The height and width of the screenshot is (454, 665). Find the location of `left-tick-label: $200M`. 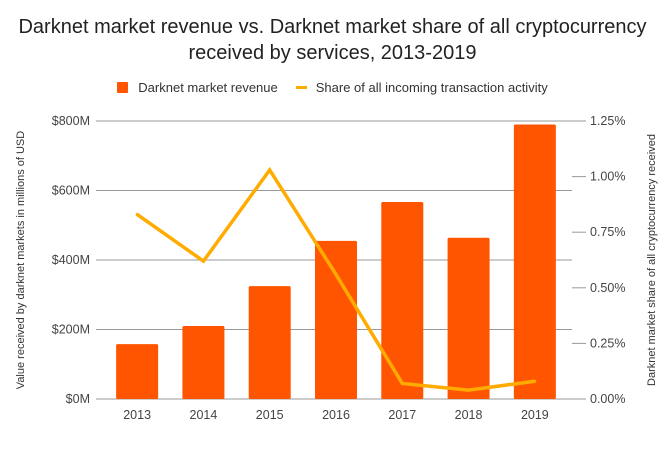

left-tick-label: $200M is located at coordinates (71, 330).